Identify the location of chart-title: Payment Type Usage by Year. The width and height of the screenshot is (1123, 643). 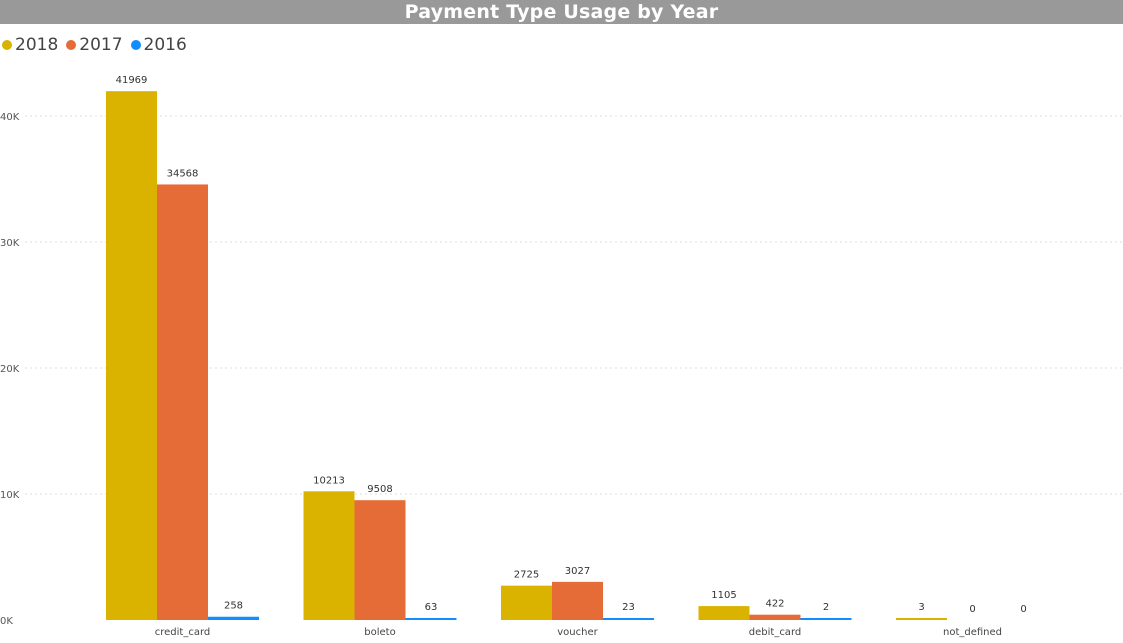
(561, 12).